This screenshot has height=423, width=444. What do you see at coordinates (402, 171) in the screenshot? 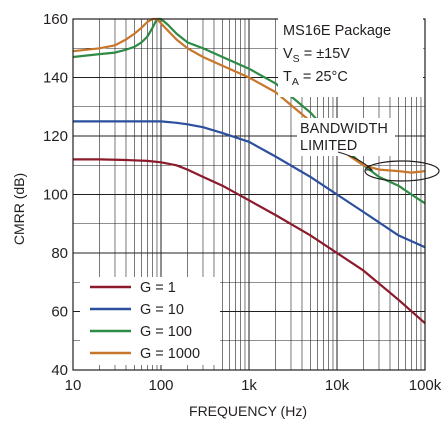
I see `bandwidth-ellipse` at bounding box center [402, 171].